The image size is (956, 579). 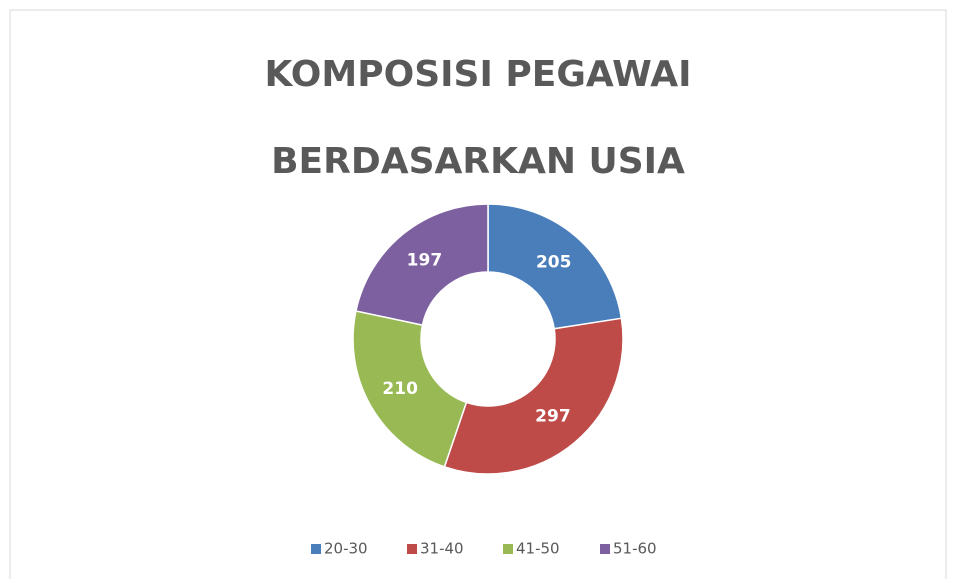 What do you see at coordinates (478, 161) in the screenshot?
I see `chart-title: BERDASARKAN USIA` at bounding box center [478, 161].